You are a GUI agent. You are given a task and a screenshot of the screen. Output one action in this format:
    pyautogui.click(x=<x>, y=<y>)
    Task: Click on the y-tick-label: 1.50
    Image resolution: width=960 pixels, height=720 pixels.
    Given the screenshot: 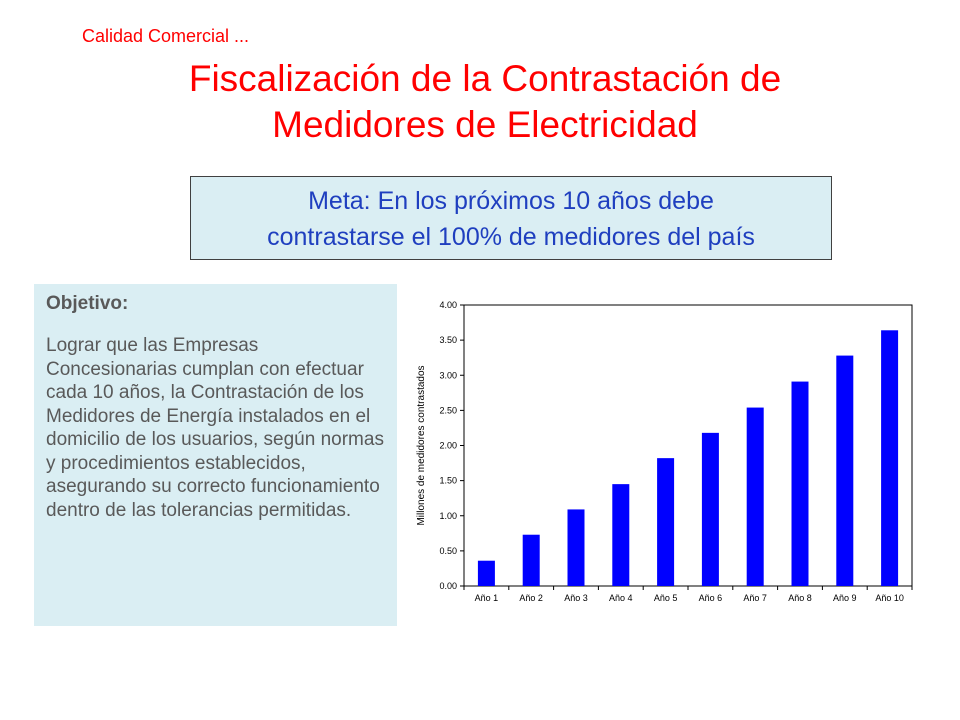 What is the action you would take?
    pyautogui.click(x=448, y=481)
    